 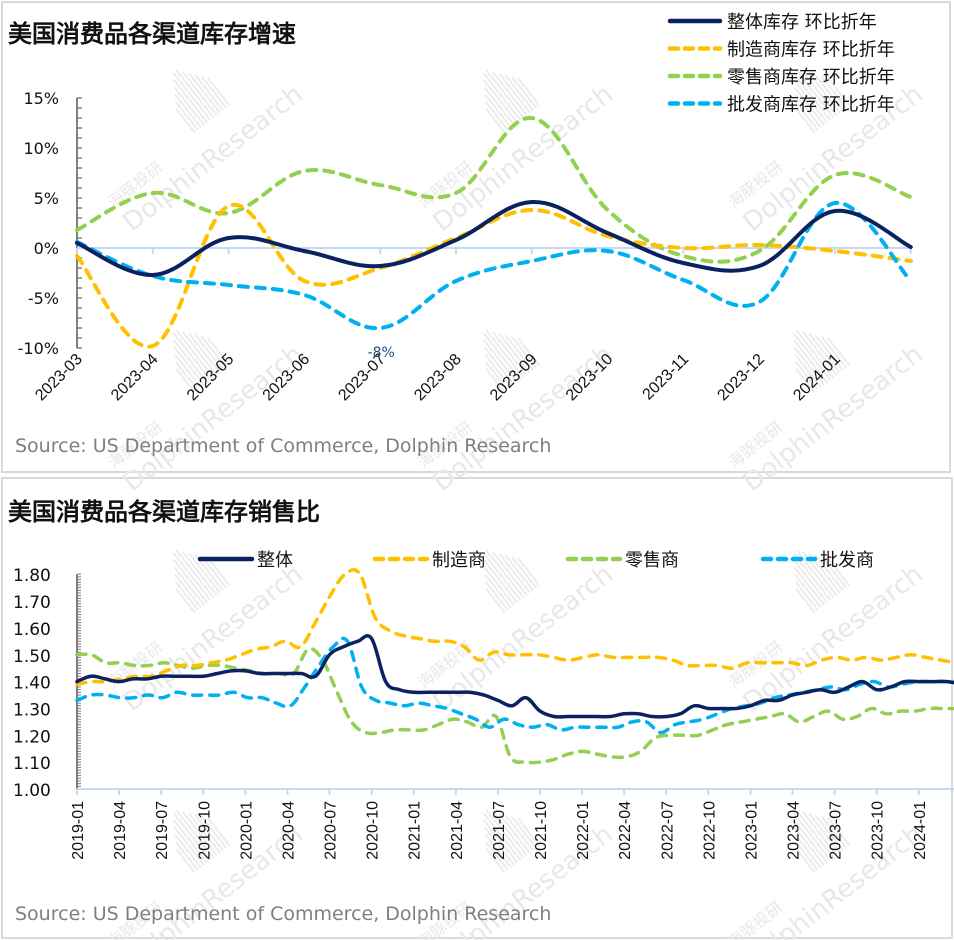 I want to click on ratio-legend: 整体 制造商 零售商 批发商, so click(x=535, y=560).